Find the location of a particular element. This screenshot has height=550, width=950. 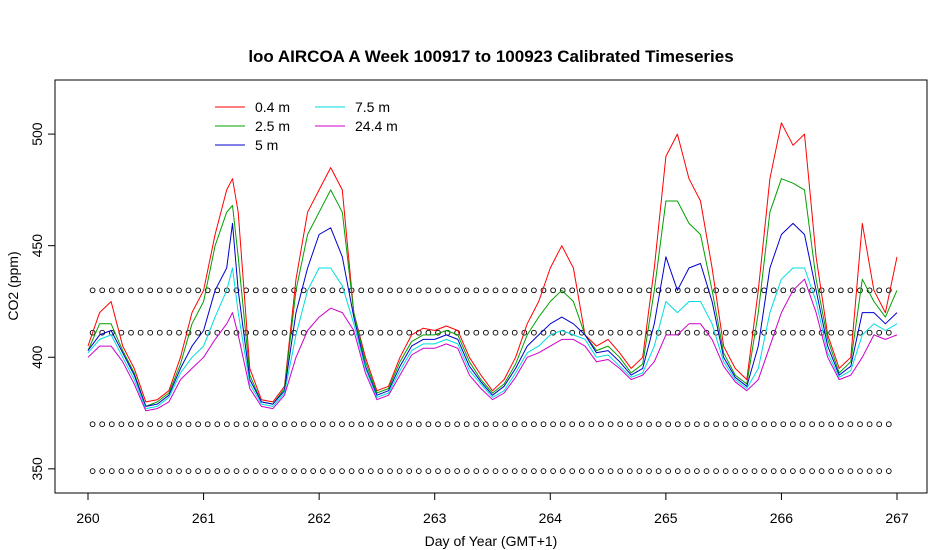

legend-label: 7.5 m is located at coordinates (372, 107).